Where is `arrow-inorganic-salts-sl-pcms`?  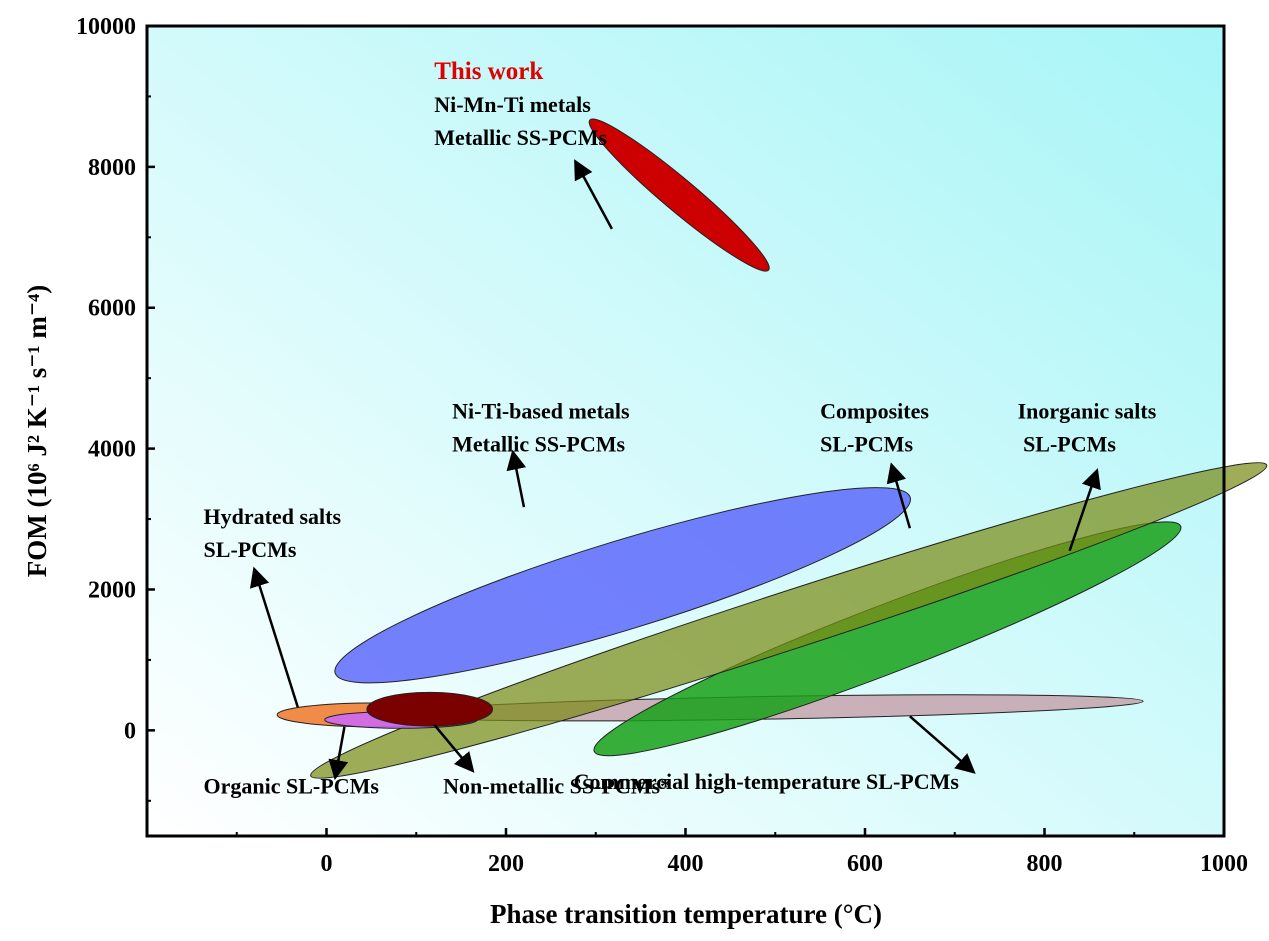
arrow-inorganic-salts-sl-pcms is located at coordinates (1084, 510).